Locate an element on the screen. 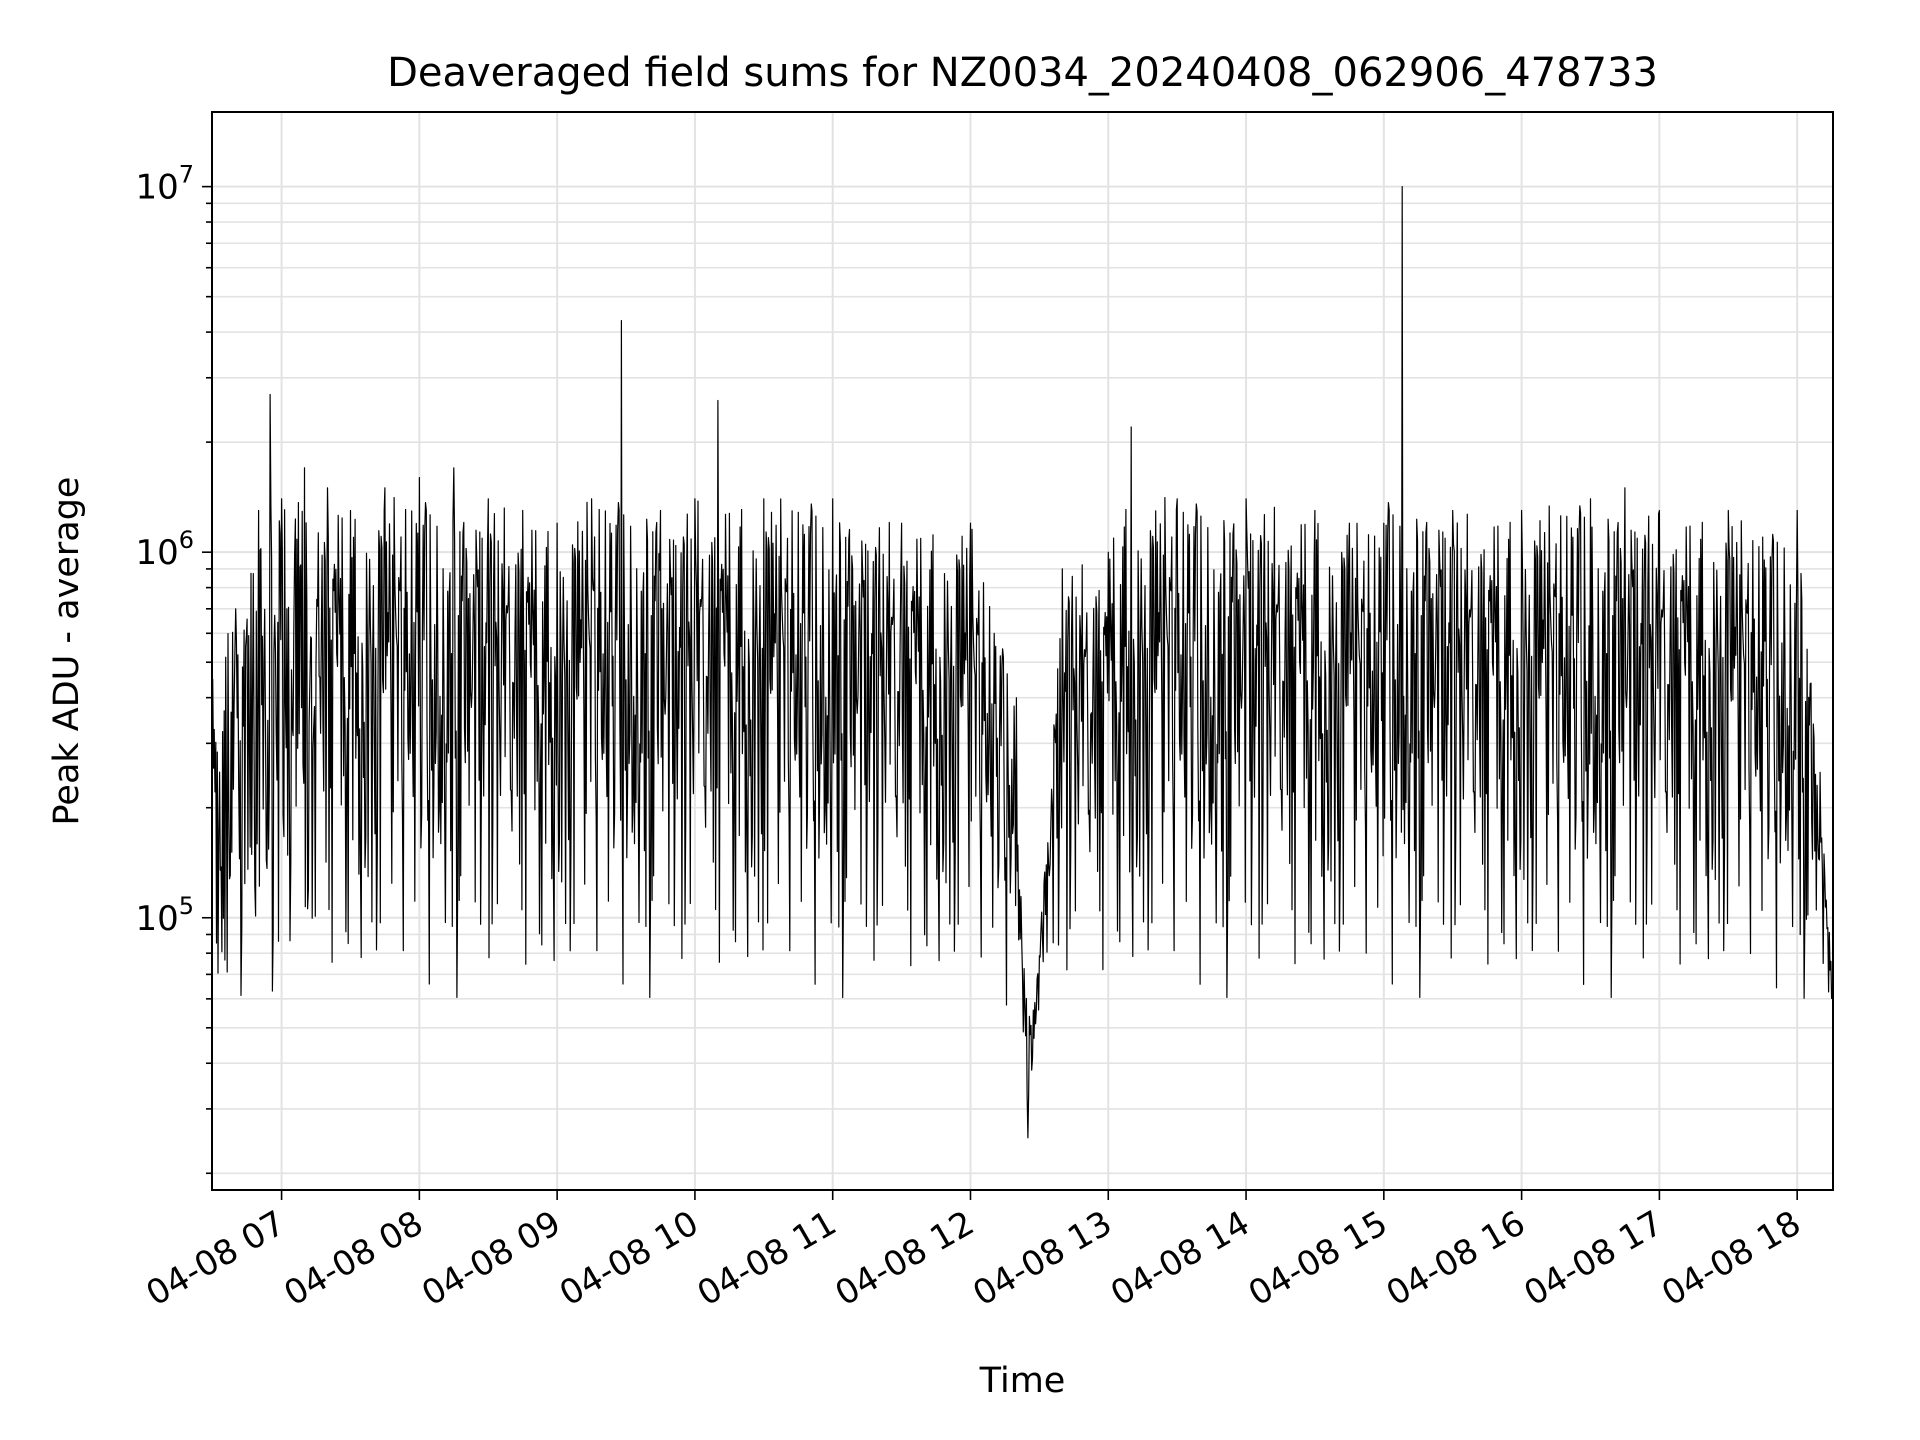 The width and height of the screenshot is (1920, 1440). x-tick-label: 04-08 14 is located at coordinates (1180, 1258).